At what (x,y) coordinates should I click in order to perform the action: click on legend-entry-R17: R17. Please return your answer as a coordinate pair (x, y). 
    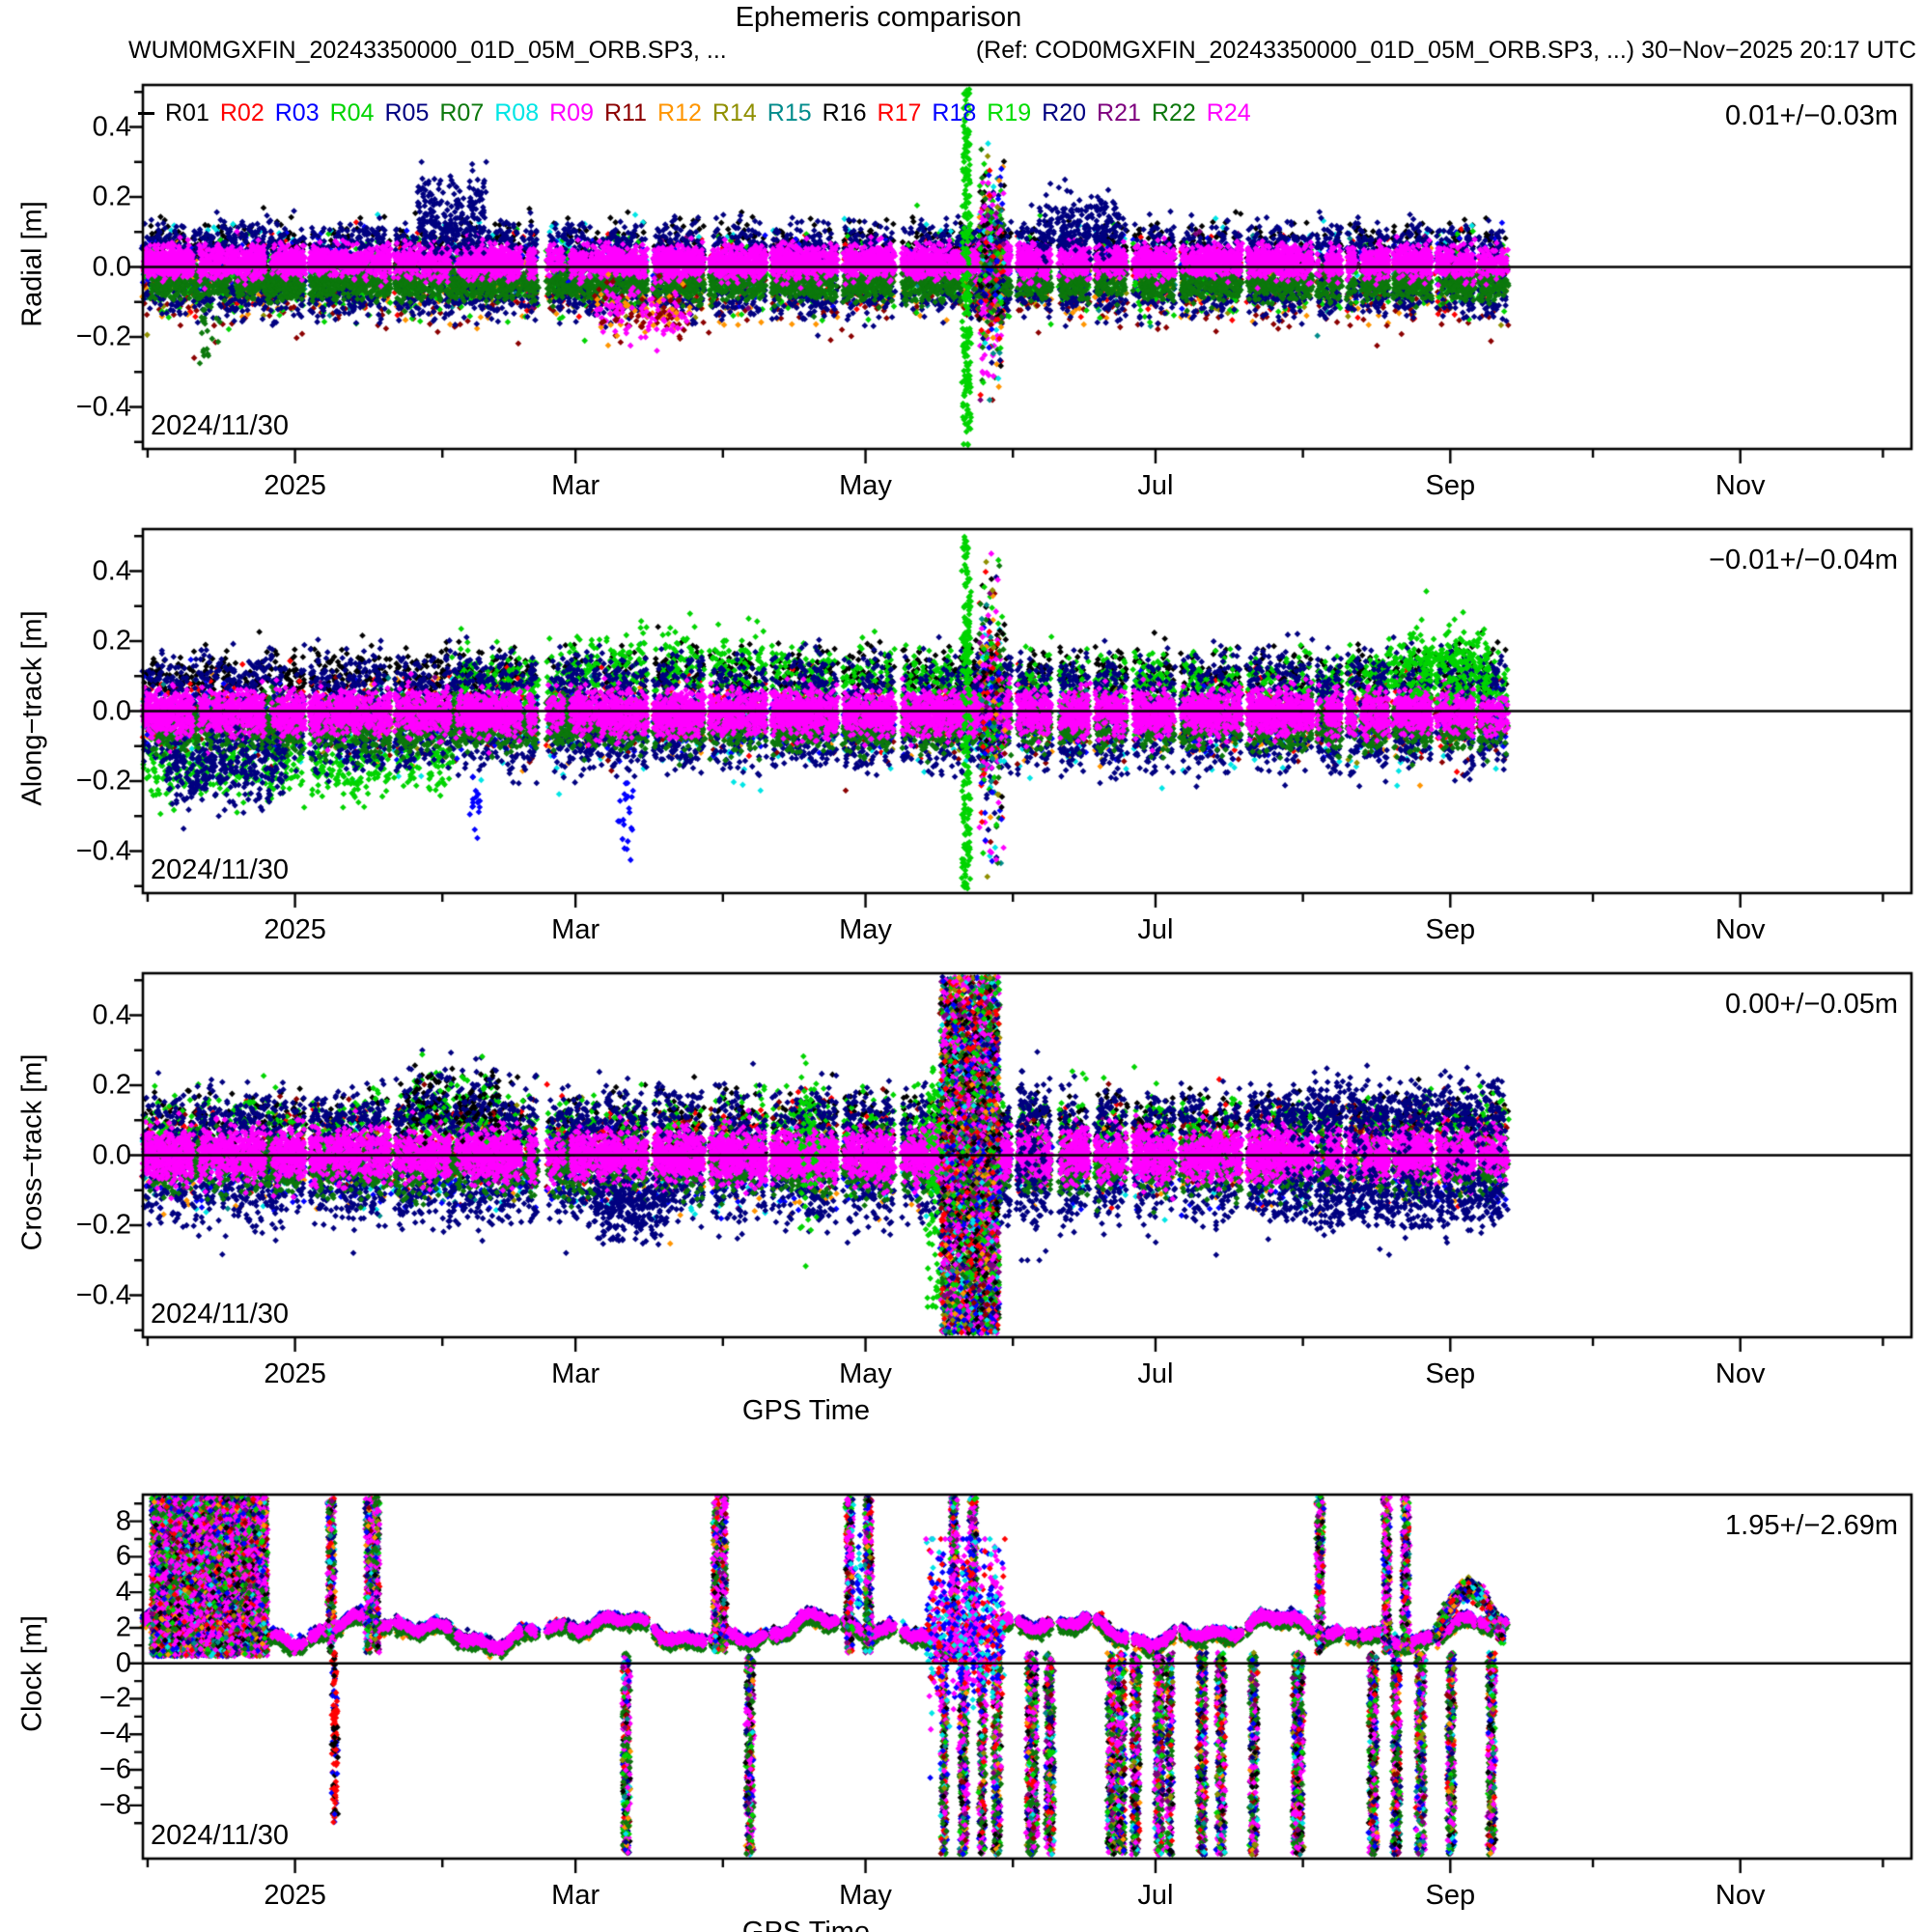
    Looking at the image, I should click on (899, 113).